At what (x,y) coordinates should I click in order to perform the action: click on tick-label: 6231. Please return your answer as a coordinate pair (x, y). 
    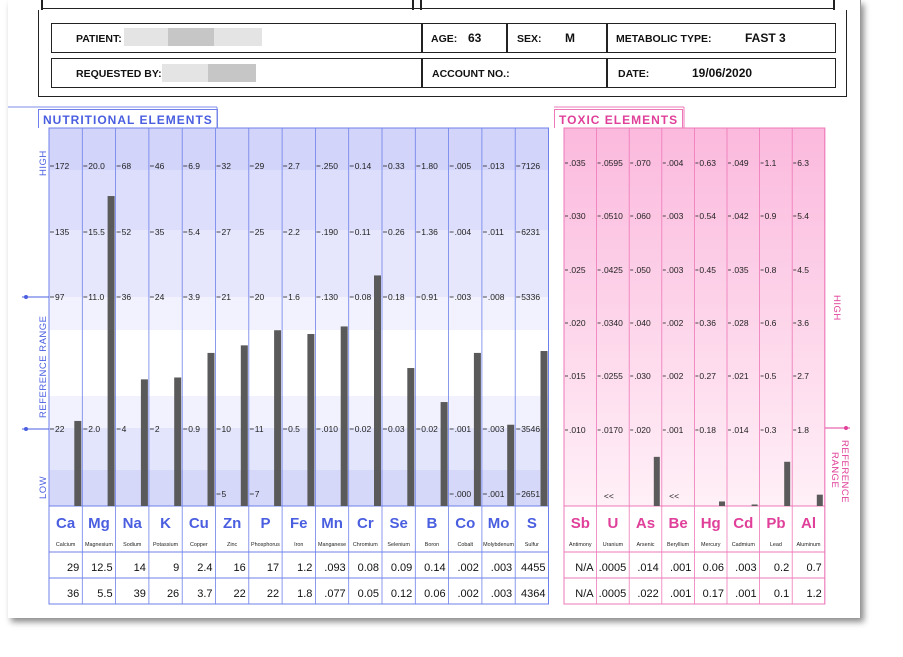
    Looking at the image, I should click on (530, 232).